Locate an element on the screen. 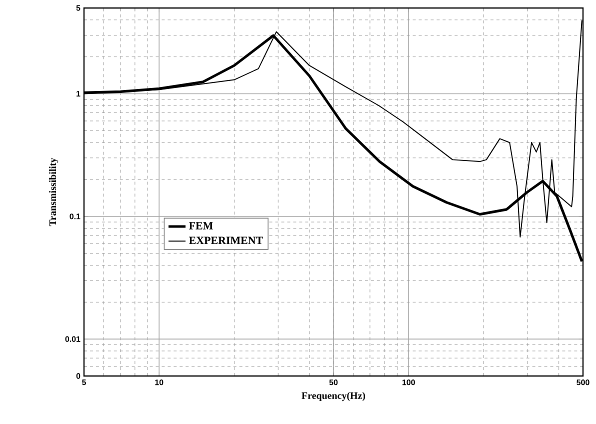 The image size is (596, 424). legend-label: FEM is located at coordinates (201, 226).